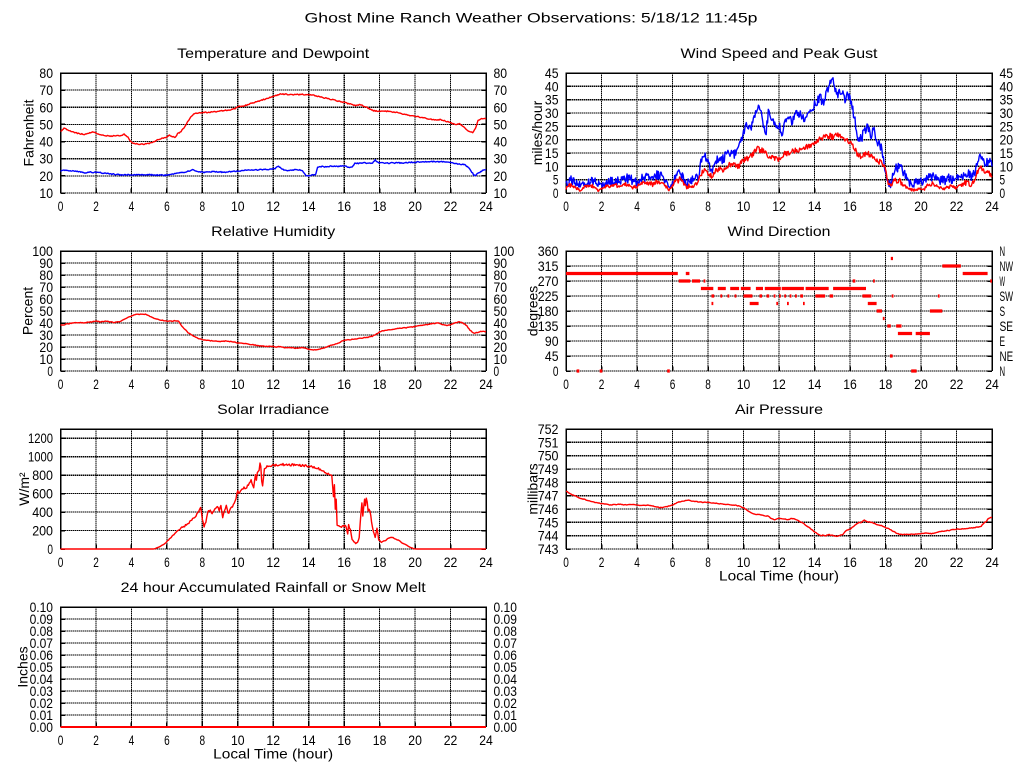 The height and width of the screenshot is (768, 1024). Describe the element at coordinates (42, 631) in the screenshot. I see `svg-text: 0.08` at that location.